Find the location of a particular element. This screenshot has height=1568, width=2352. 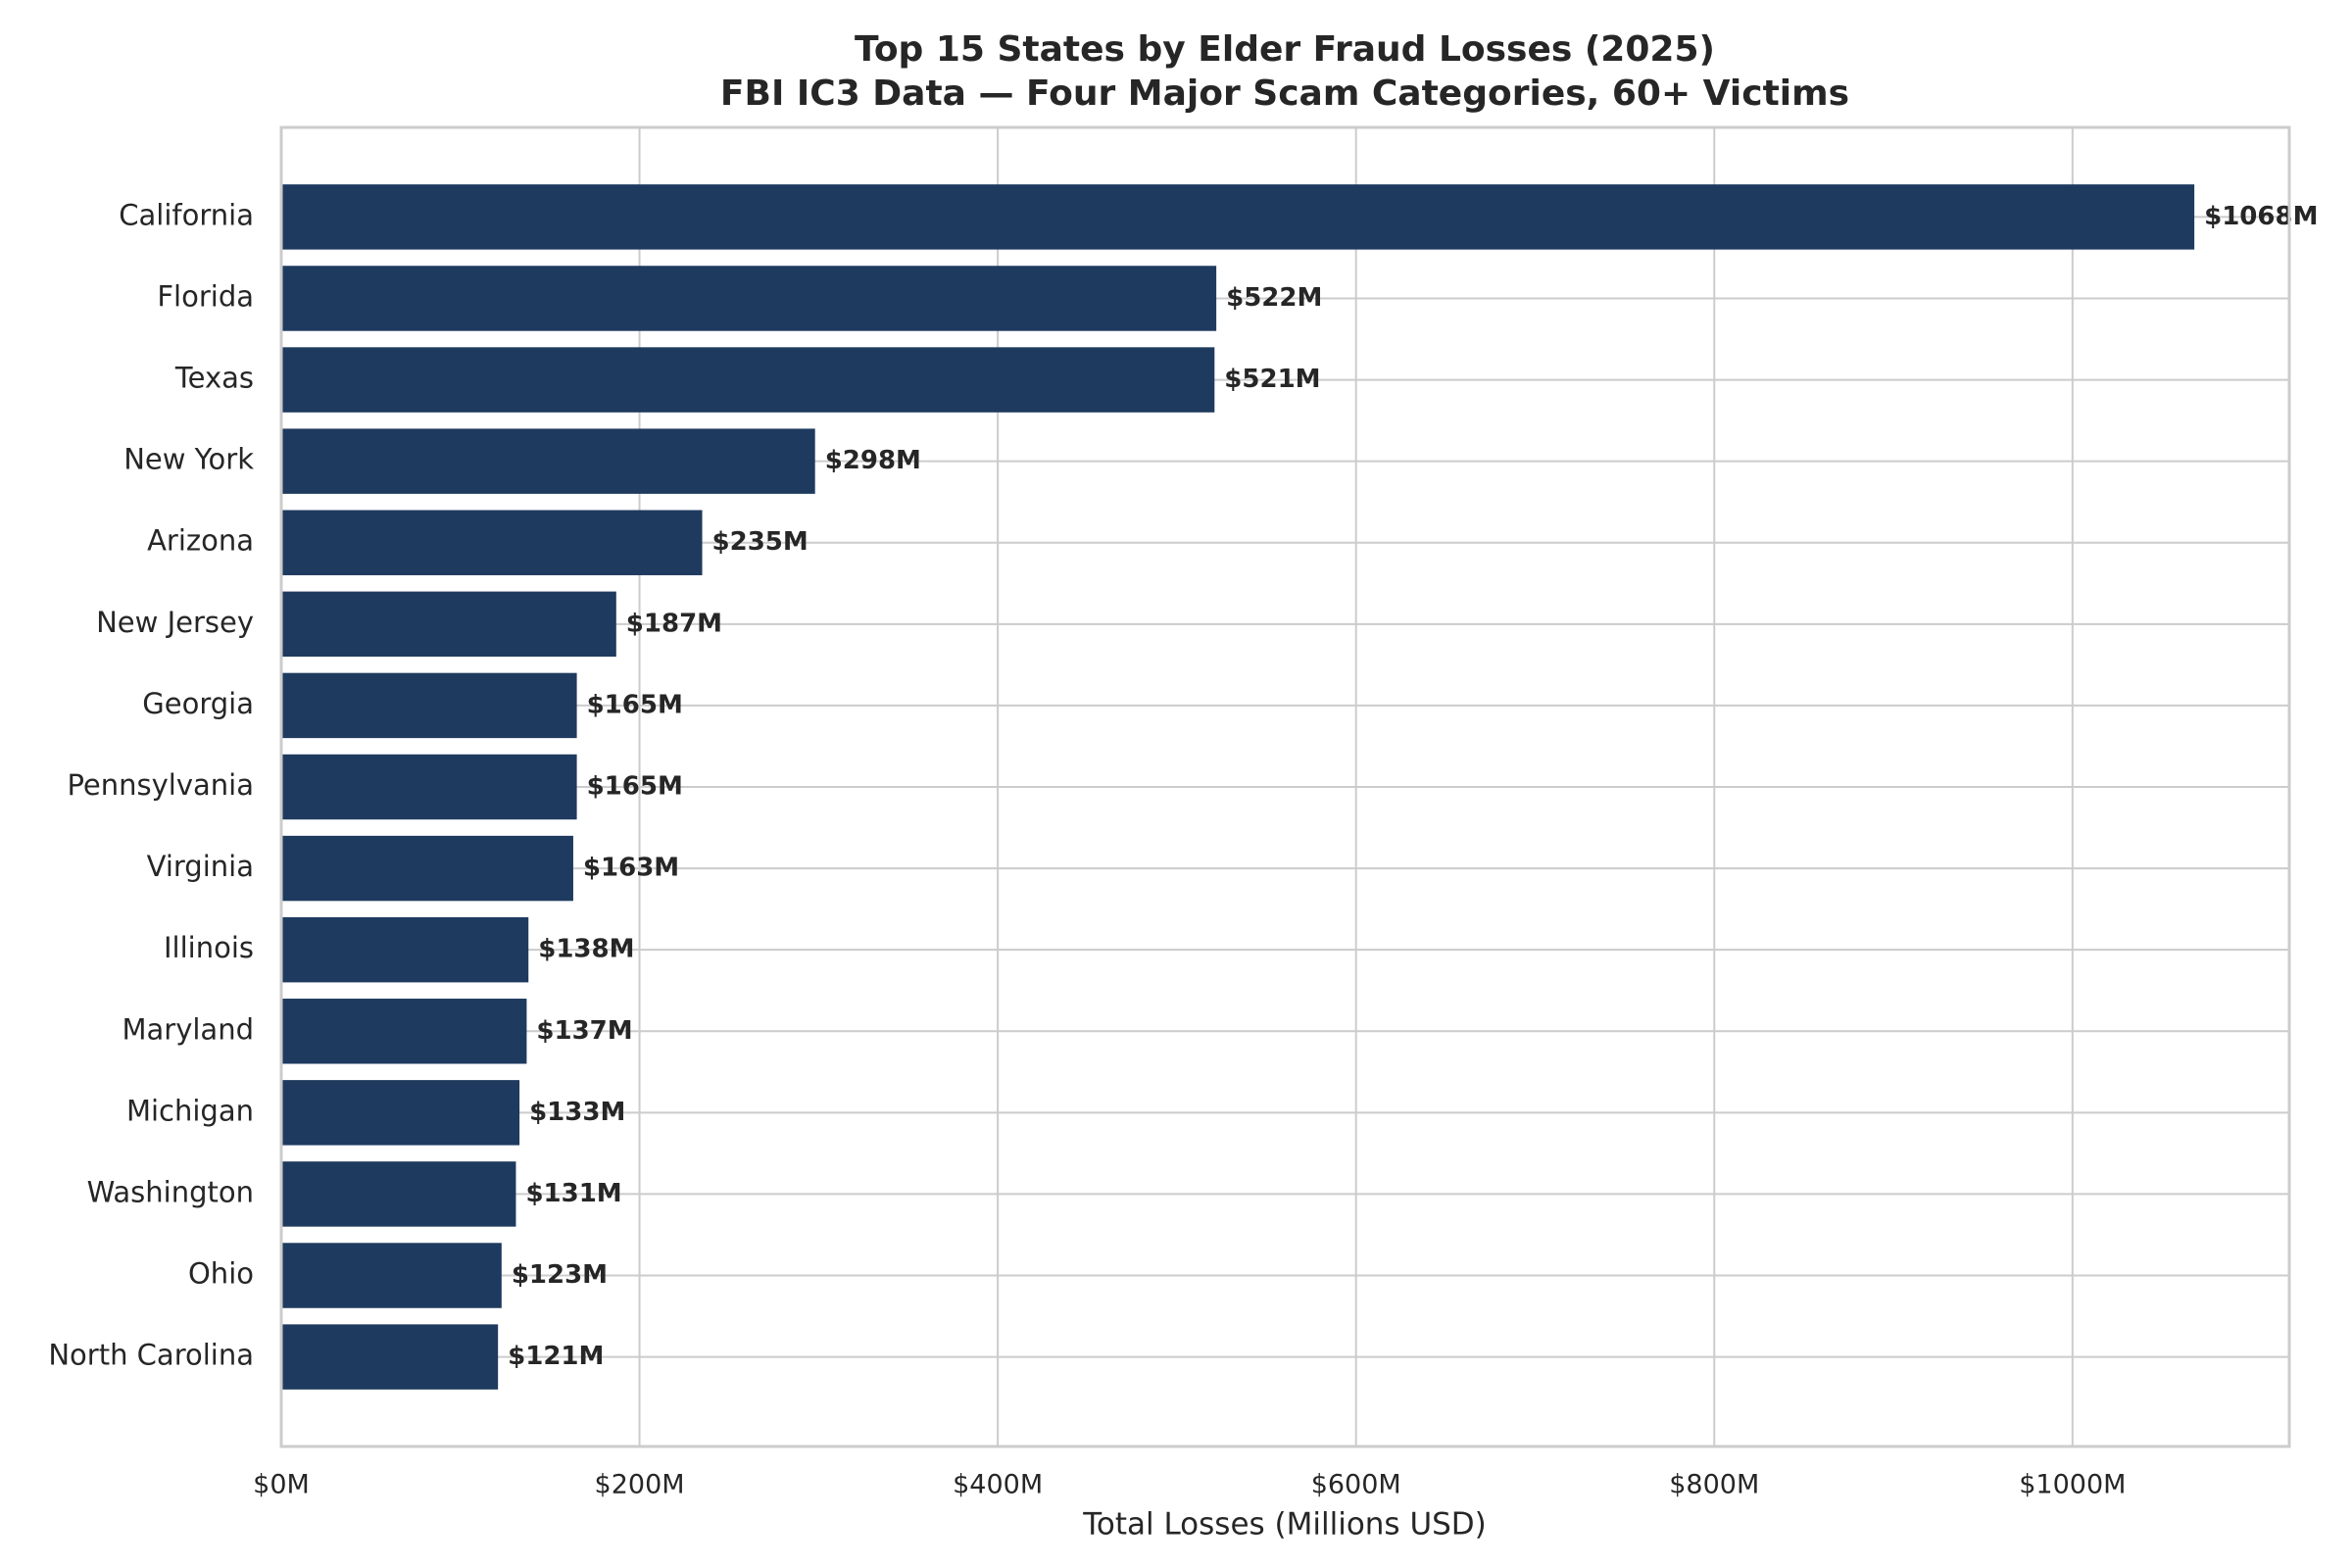

x-tick-label: $1000M is located at coordinates (2072, 1485).